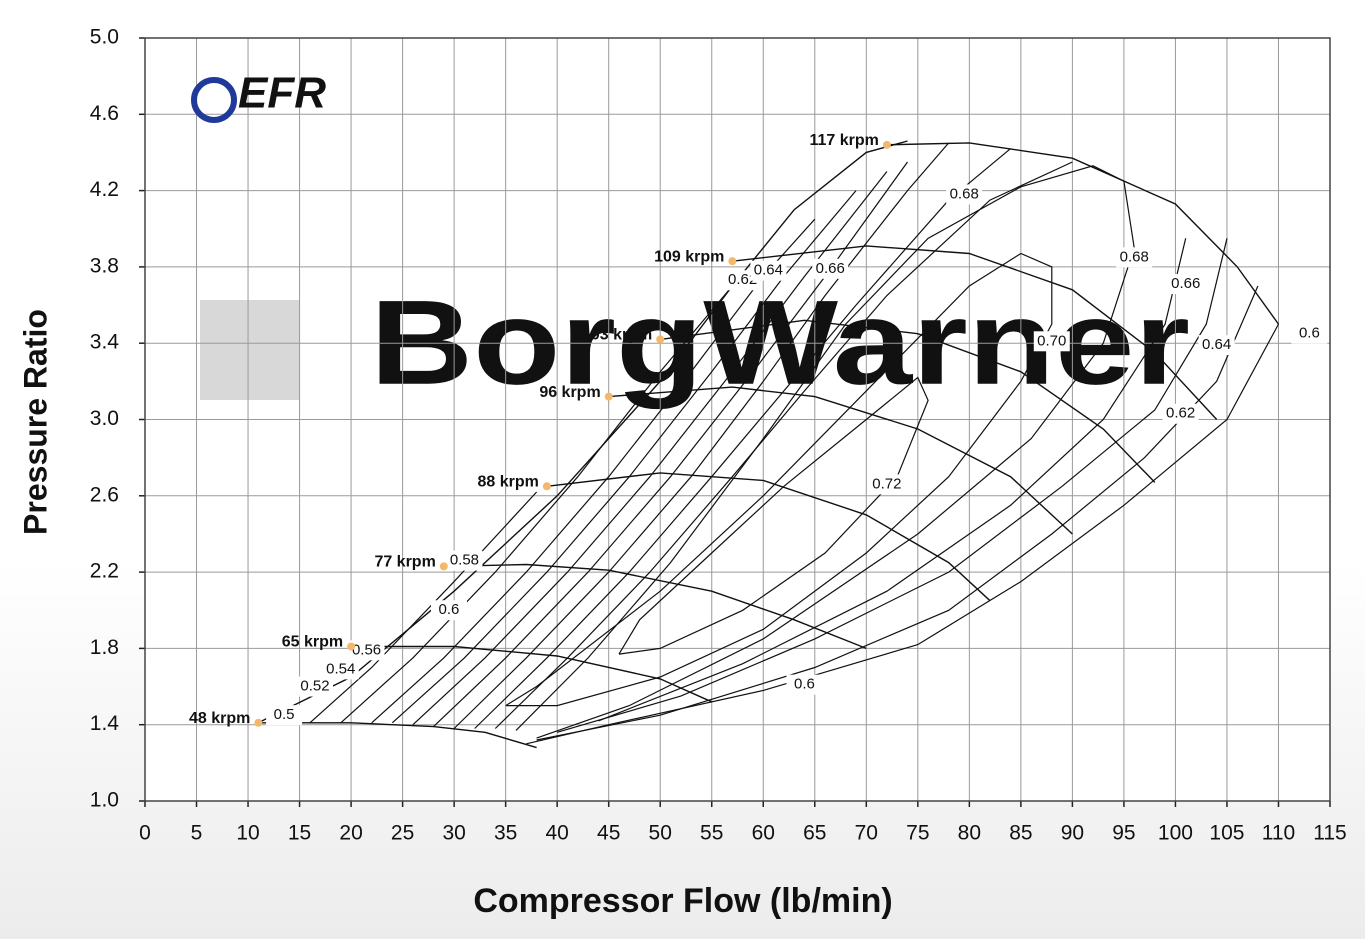 The image size is (1365, 939). Describe the element at coordinates (104, 189) in the screenshot. I see `y-tick-label: 4.2` at that location.